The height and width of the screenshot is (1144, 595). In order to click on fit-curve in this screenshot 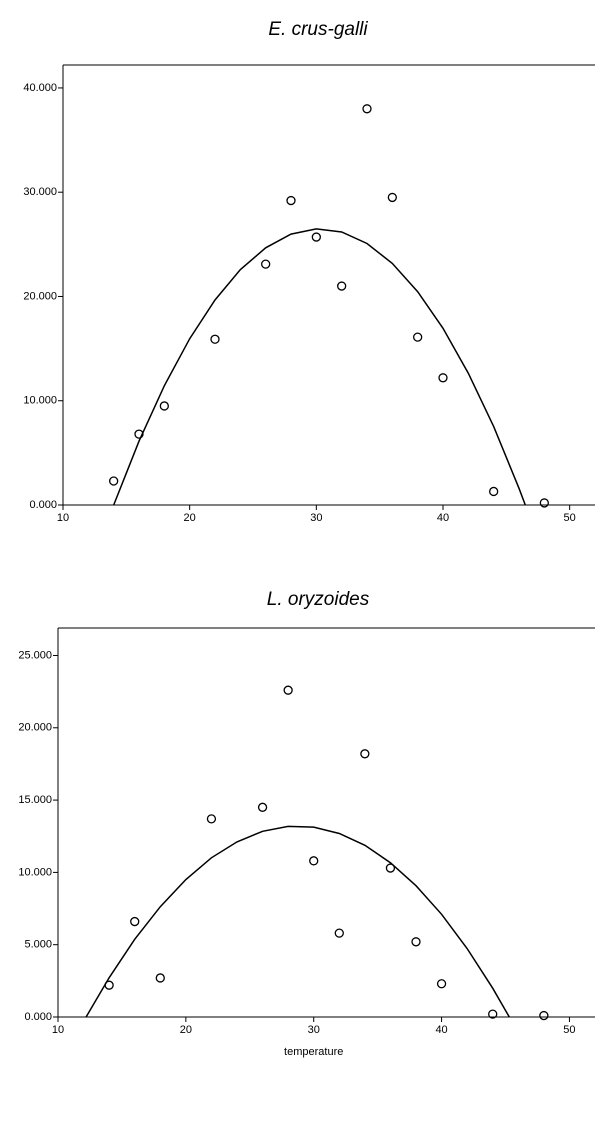, I will do `click(297, 921)`.